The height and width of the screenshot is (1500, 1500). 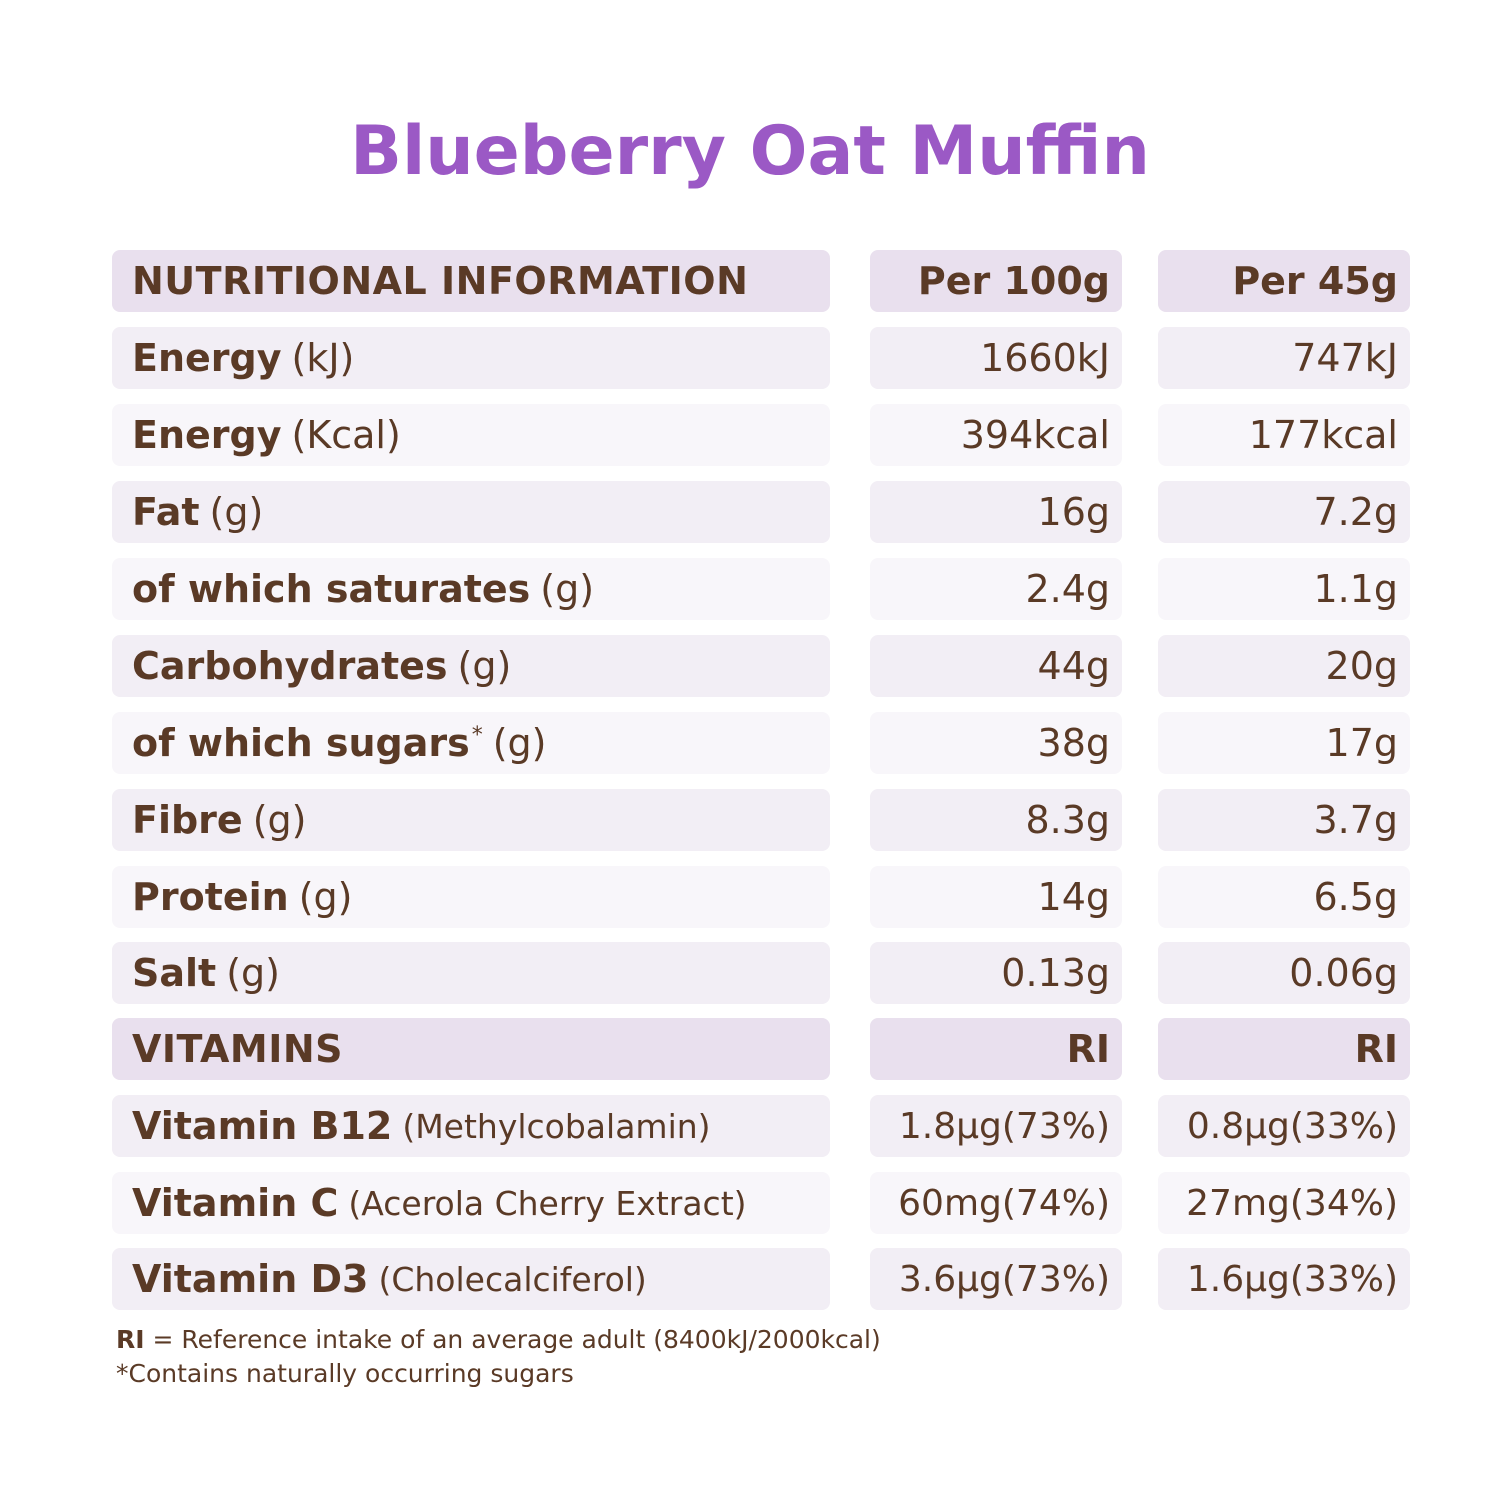 I want to click on per45-header-cell: Per 45g, so click(x=1284, y=281).